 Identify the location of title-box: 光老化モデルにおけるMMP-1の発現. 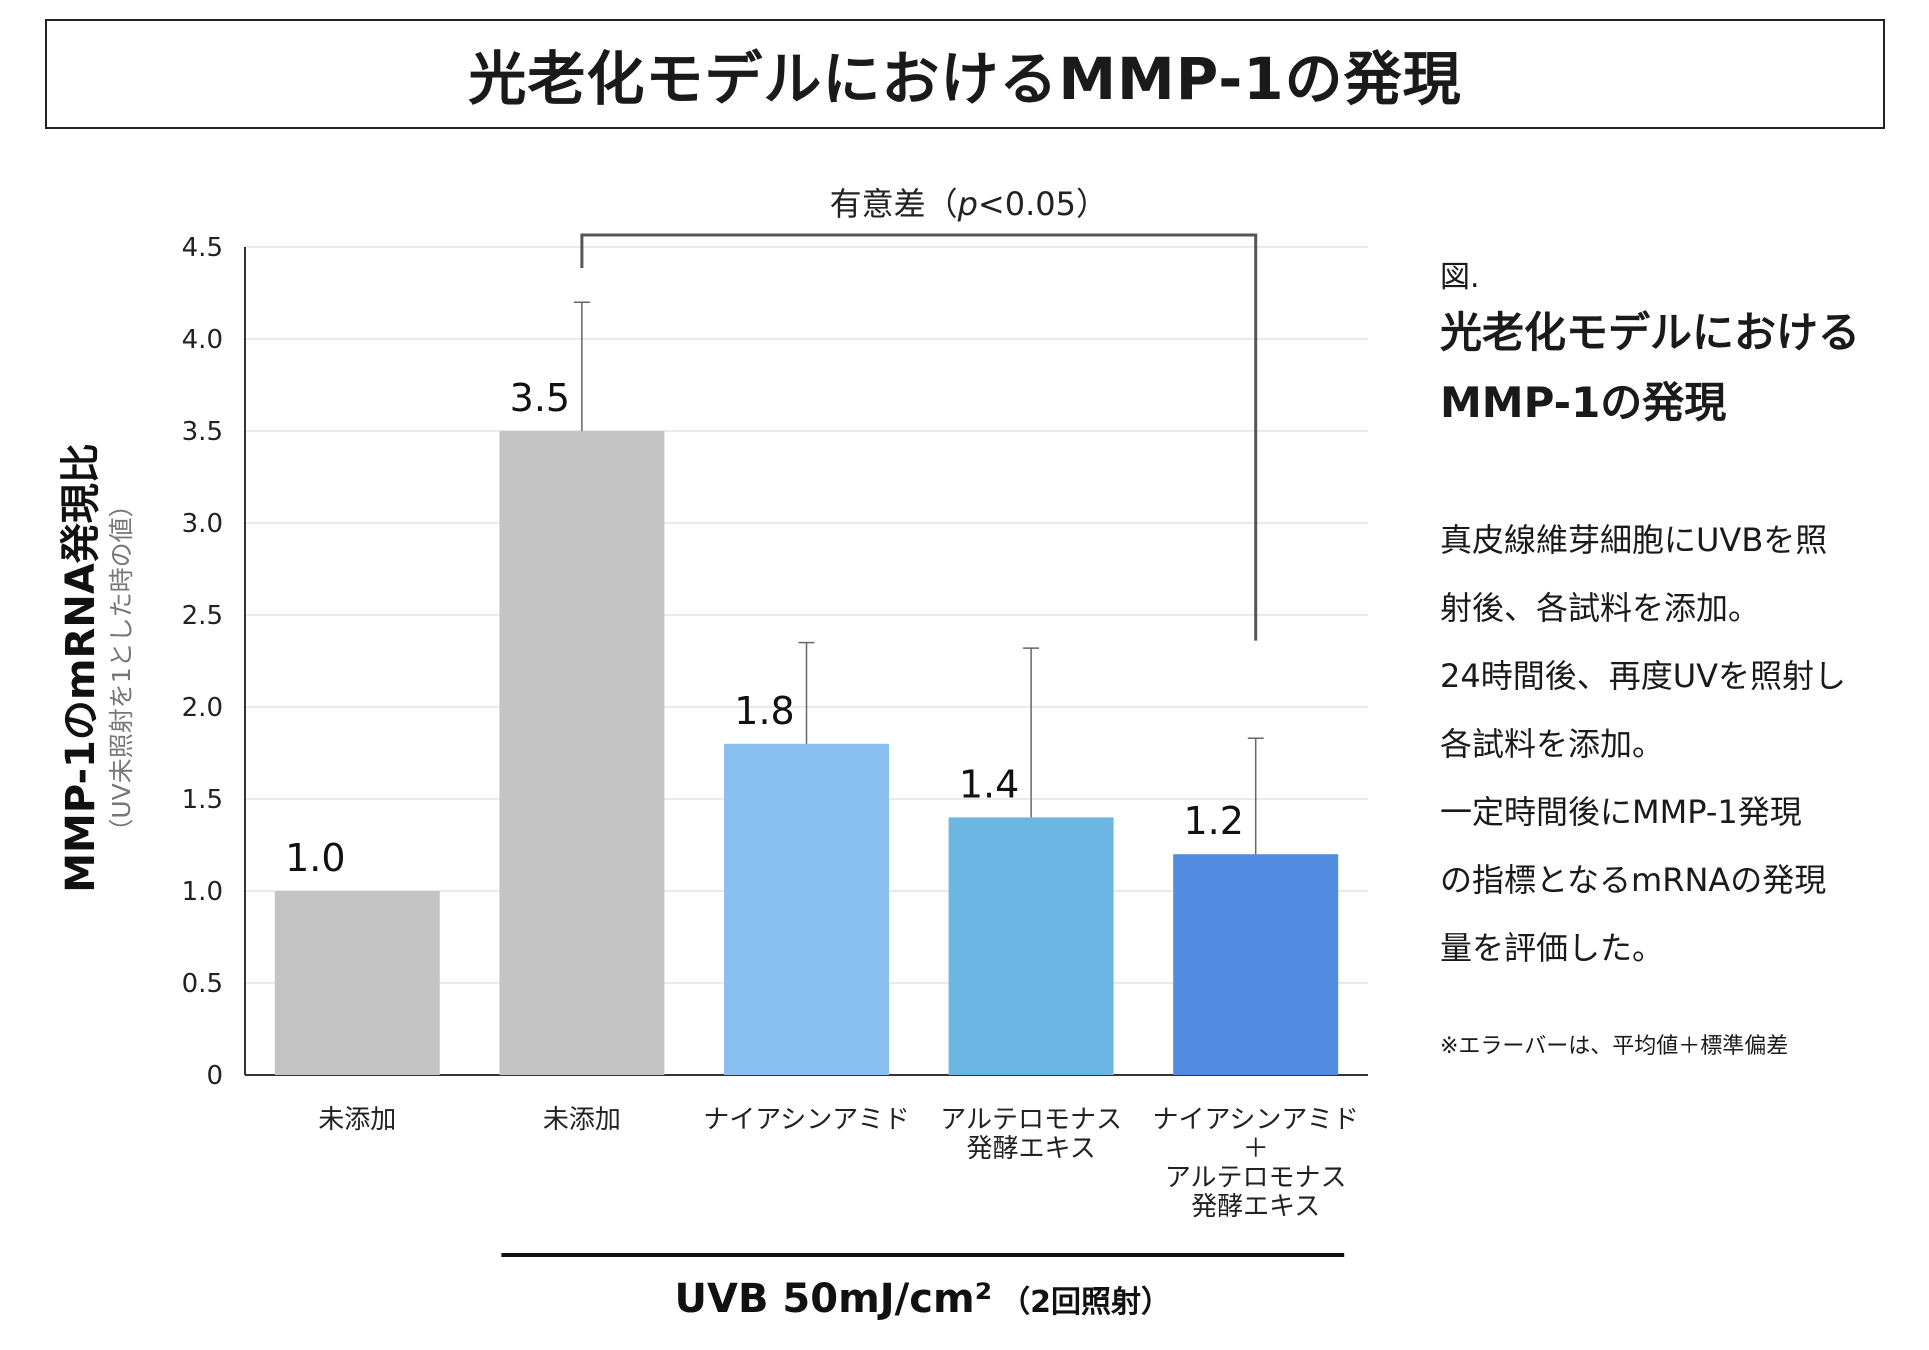
(965, 74).